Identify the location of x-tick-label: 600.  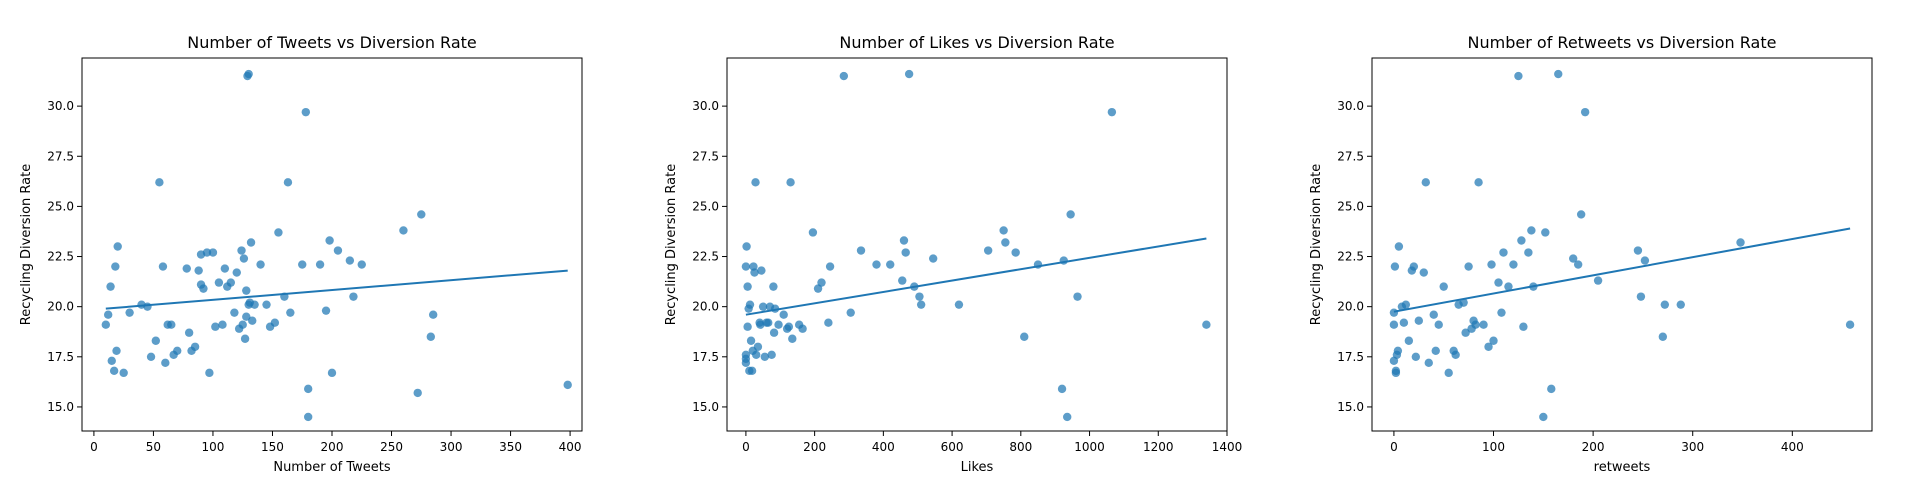
(952, 447).